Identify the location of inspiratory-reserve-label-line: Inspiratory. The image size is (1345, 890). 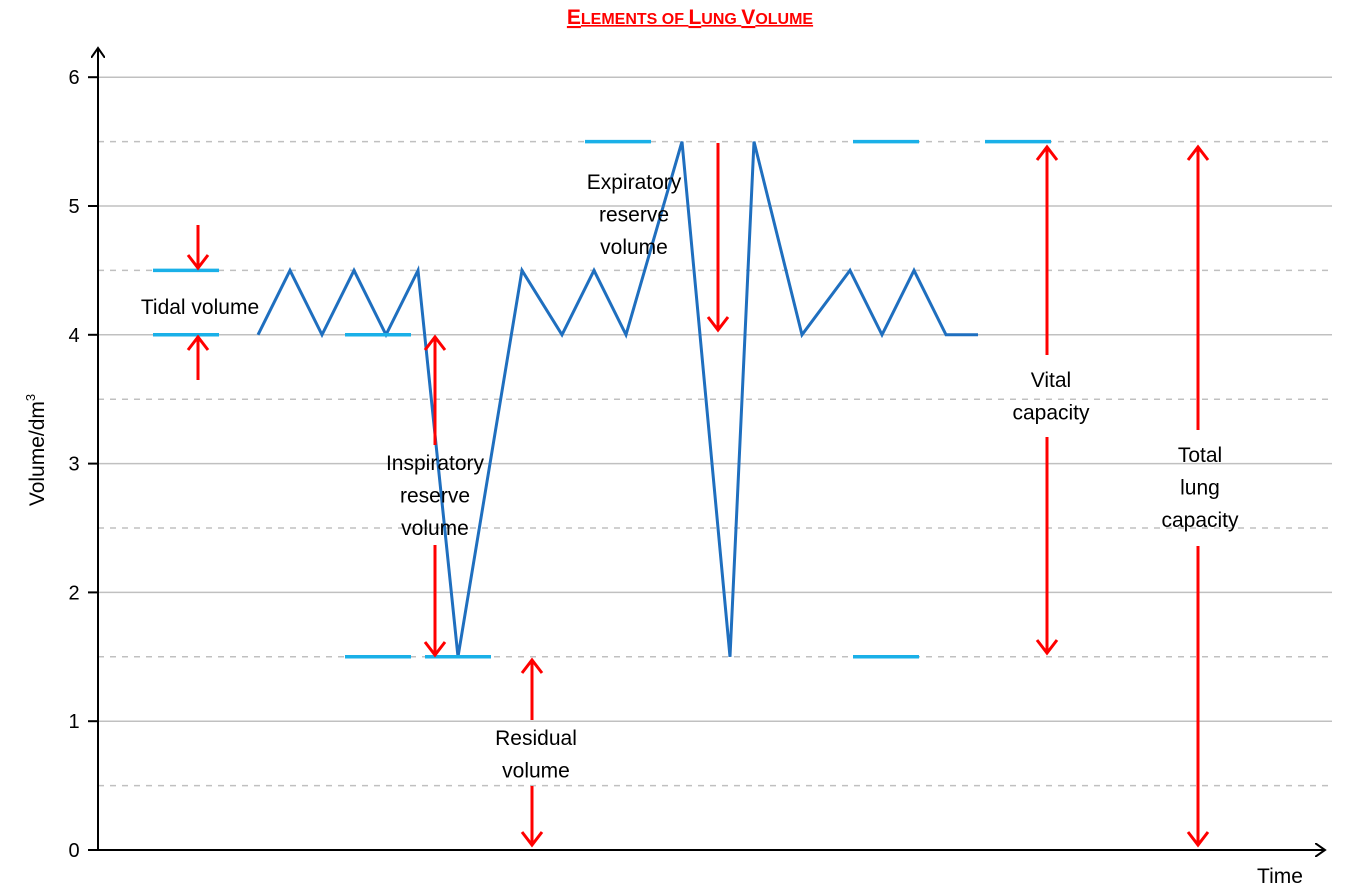
(435, 463).